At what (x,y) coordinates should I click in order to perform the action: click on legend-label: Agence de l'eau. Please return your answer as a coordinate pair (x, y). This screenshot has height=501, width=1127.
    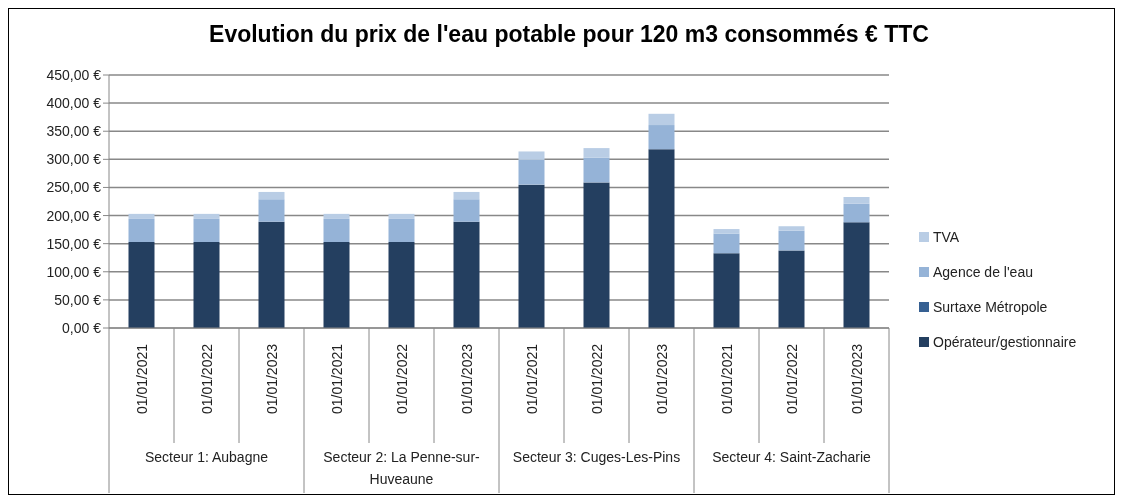
    Looking at the image, I should click on (983, 271).